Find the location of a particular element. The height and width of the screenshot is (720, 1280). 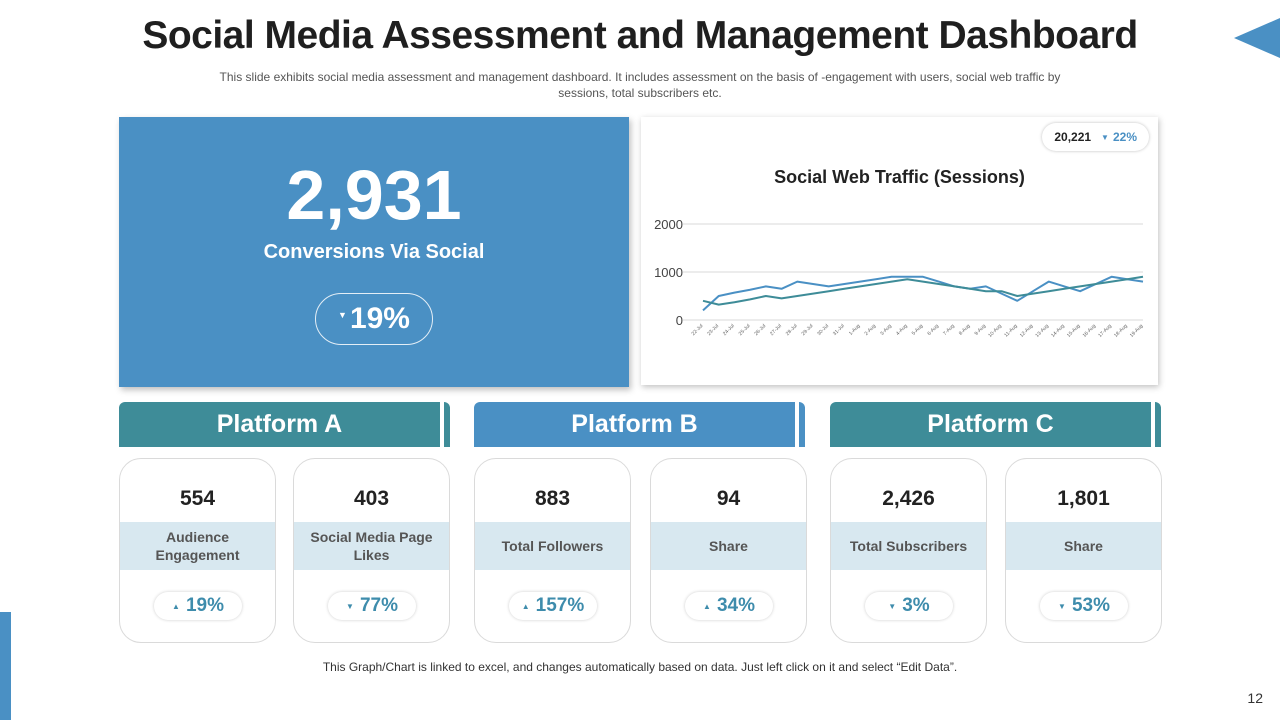

metric-value: 554 is located at coordinates (197, 498).